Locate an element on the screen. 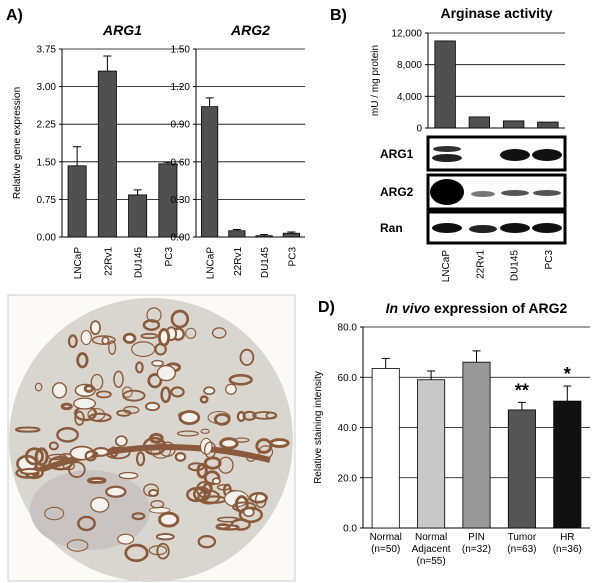  x-tick-label: LNCaP is located at coordinates (78, 263).